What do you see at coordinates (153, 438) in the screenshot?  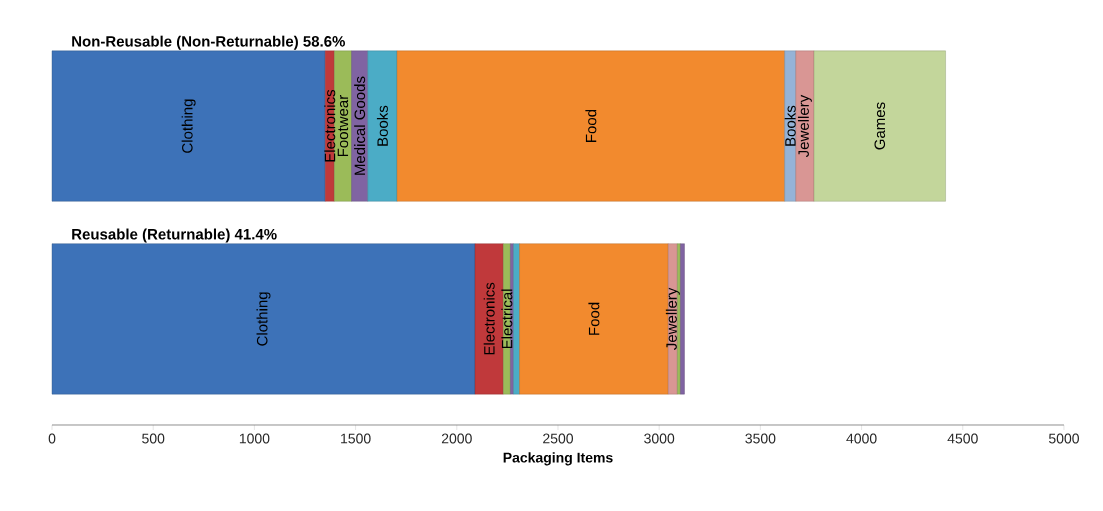 I see `x-tick-label: 500` at bounding box center [153, 438].